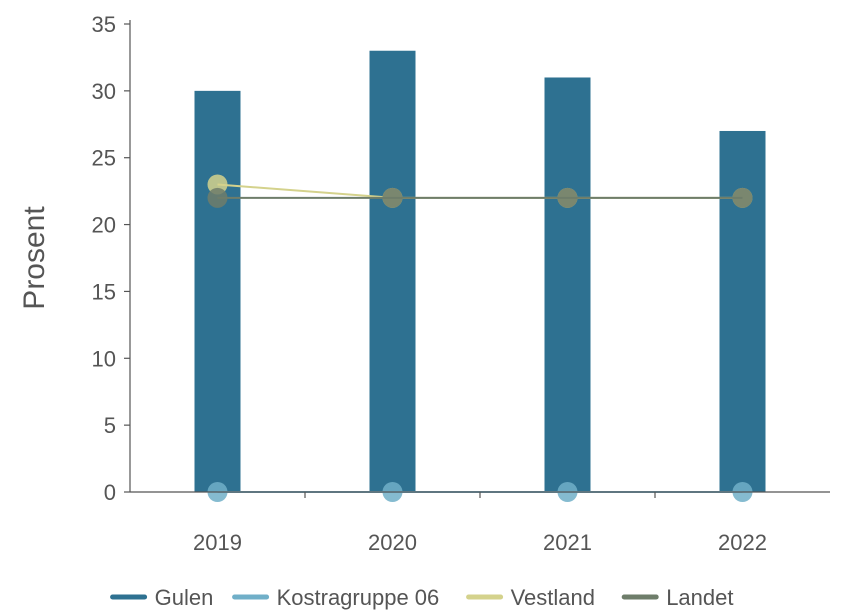 This screenshot has width=846, height=614. Describe the element at coordinates (104, 225) in the screenshot. I see `y-tick-label: 20` at that location.